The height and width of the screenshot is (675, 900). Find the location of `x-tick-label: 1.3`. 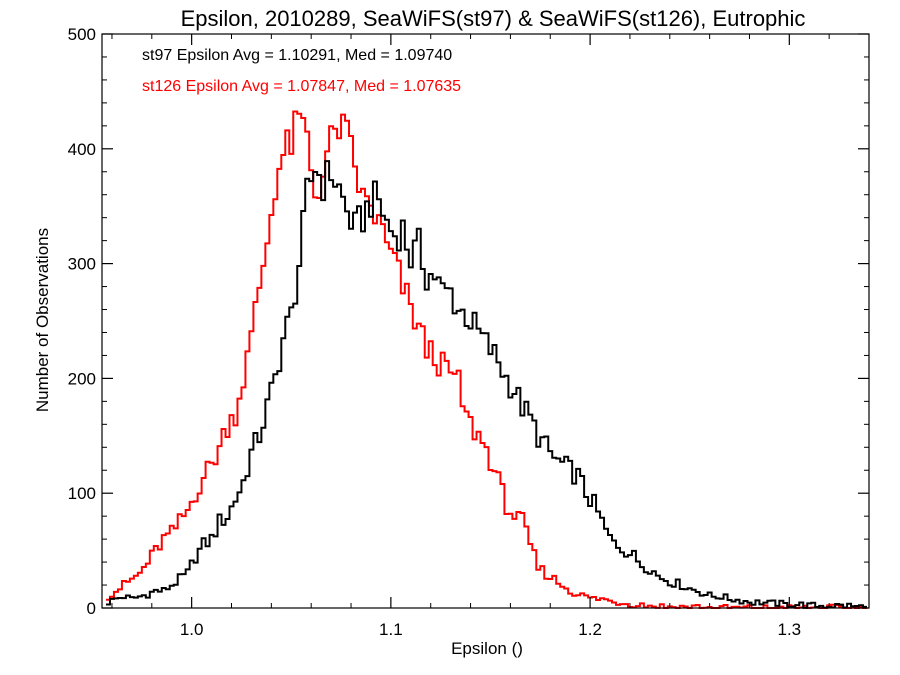

x-tick-label: 1.3 is located at coordinates (789, 629).